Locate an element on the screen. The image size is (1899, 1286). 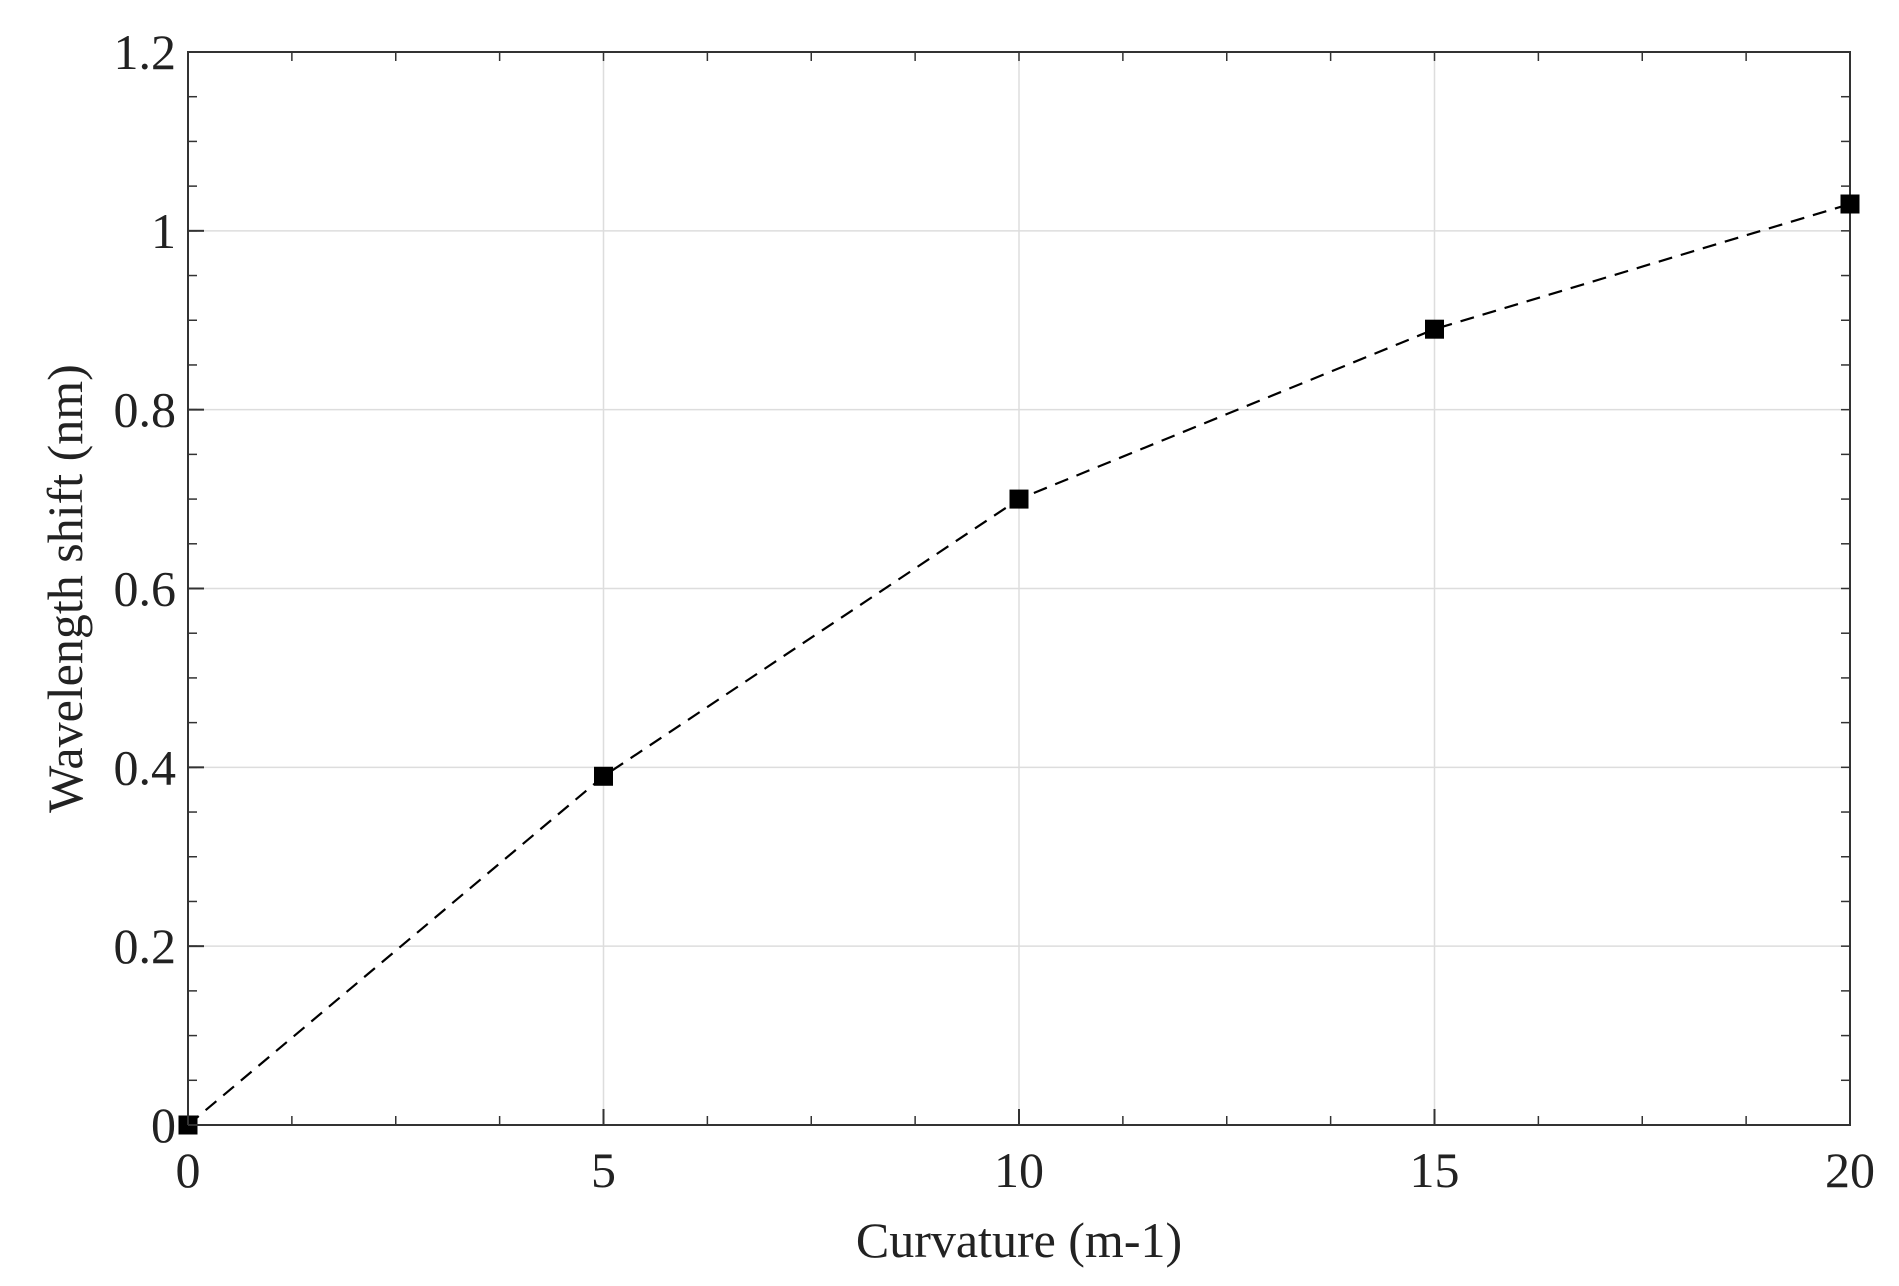
x-axis-title: Curvature (m-1) is located at coordinates (1019, 1240).